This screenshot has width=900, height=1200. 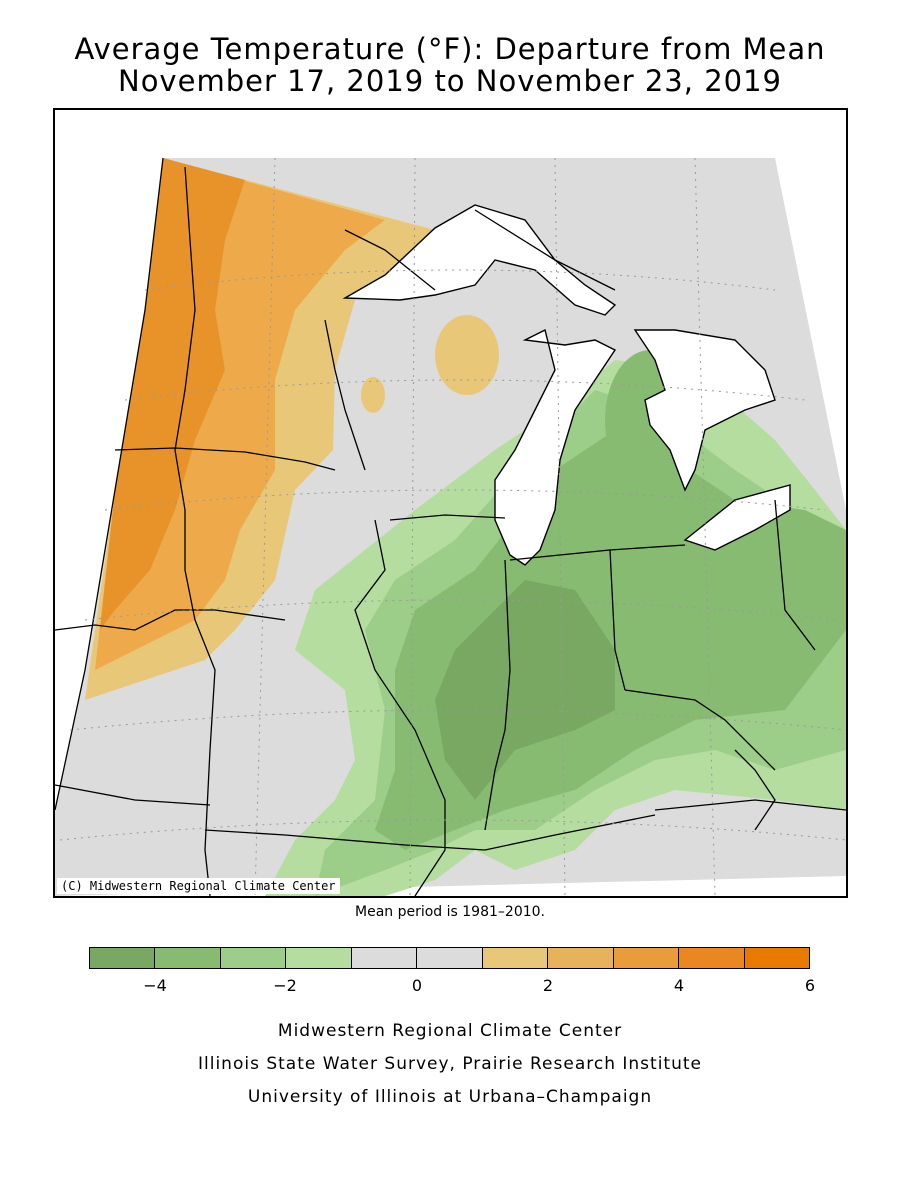 I want to click on credit-center: Midwestern Regional Climate Center, so click(x=450, y=1031).